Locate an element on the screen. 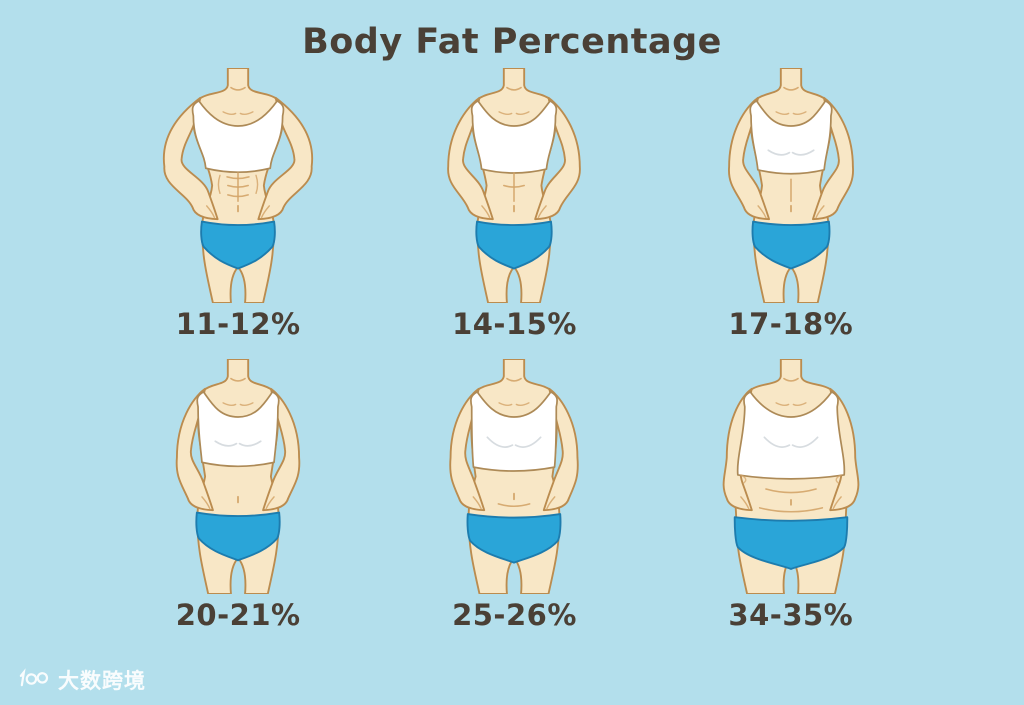 The image size is (1024, 705). watermark-text: 大数跨境 is located at coordinates (102, 681).